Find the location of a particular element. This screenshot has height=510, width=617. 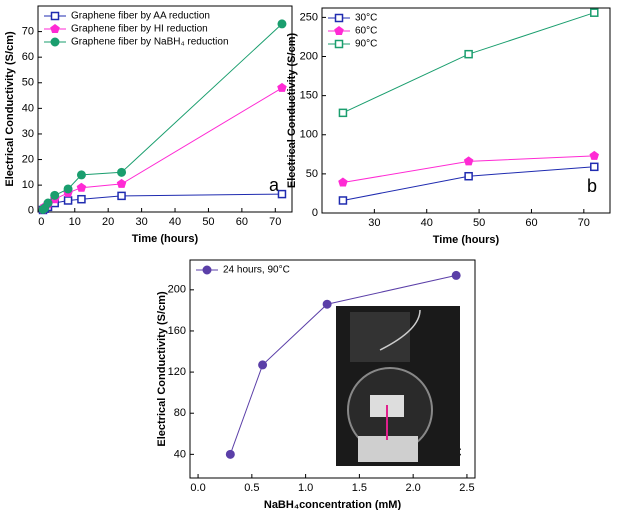

y-tick-label: 100 is located at coordinates (309, 135).